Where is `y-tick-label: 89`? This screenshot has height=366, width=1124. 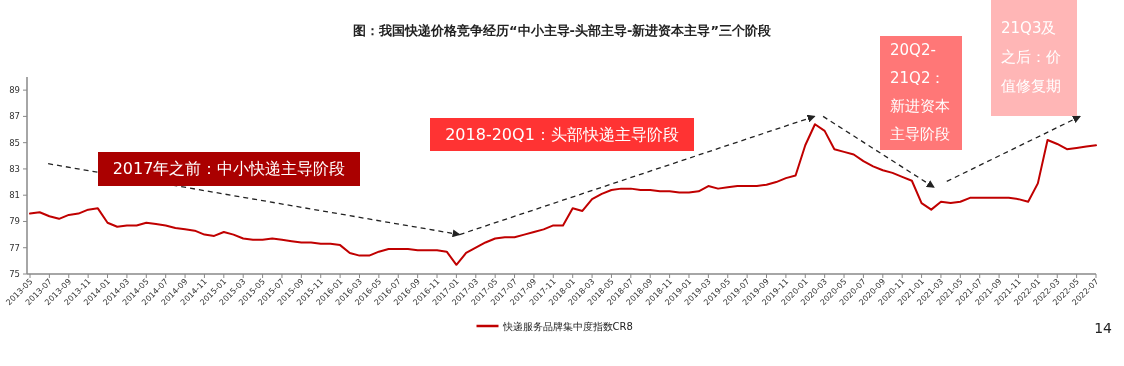 y-tick-label: 89 is located at coordinates (14, 90).